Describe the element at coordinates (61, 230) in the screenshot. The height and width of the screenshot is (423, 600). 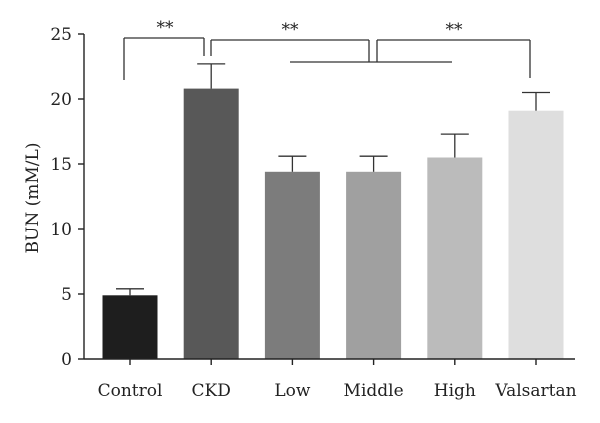
I see `y-tick-label: 10` at that location.